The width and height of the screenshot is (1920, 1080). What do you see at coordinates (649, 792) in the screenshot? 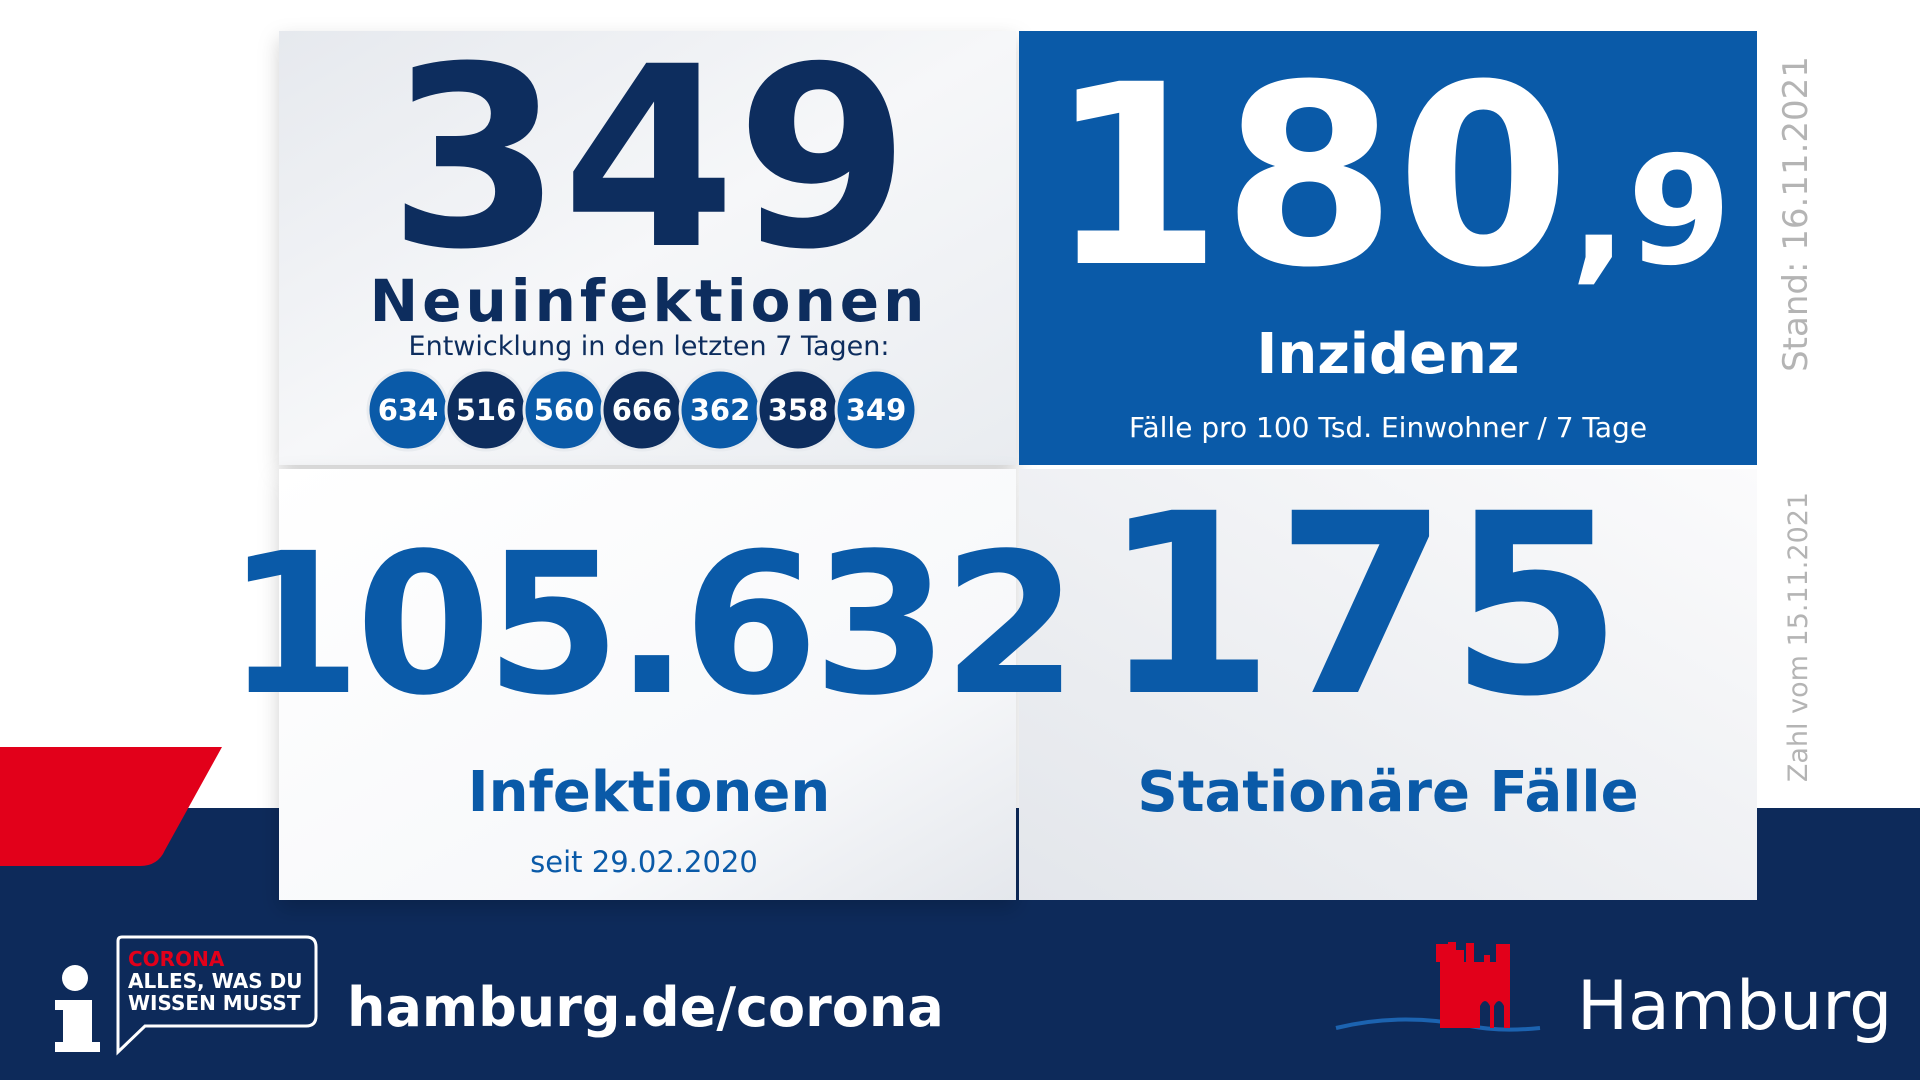
I see `total-infections-label: Infektionen` at bounding box center [649, 792].